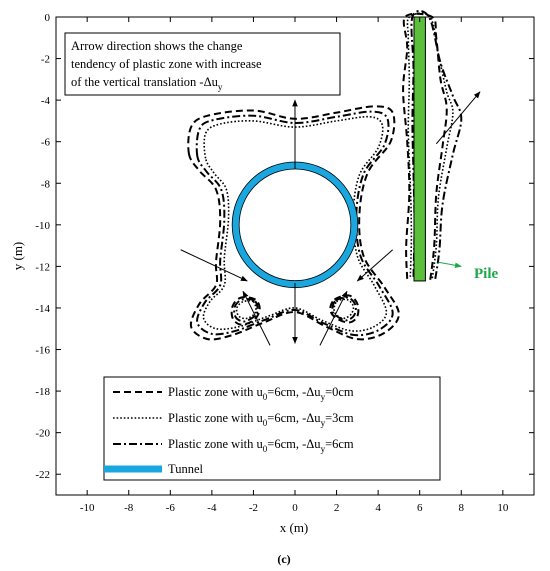  I want to click on y-axis-label: y (m), so click(17, 256).